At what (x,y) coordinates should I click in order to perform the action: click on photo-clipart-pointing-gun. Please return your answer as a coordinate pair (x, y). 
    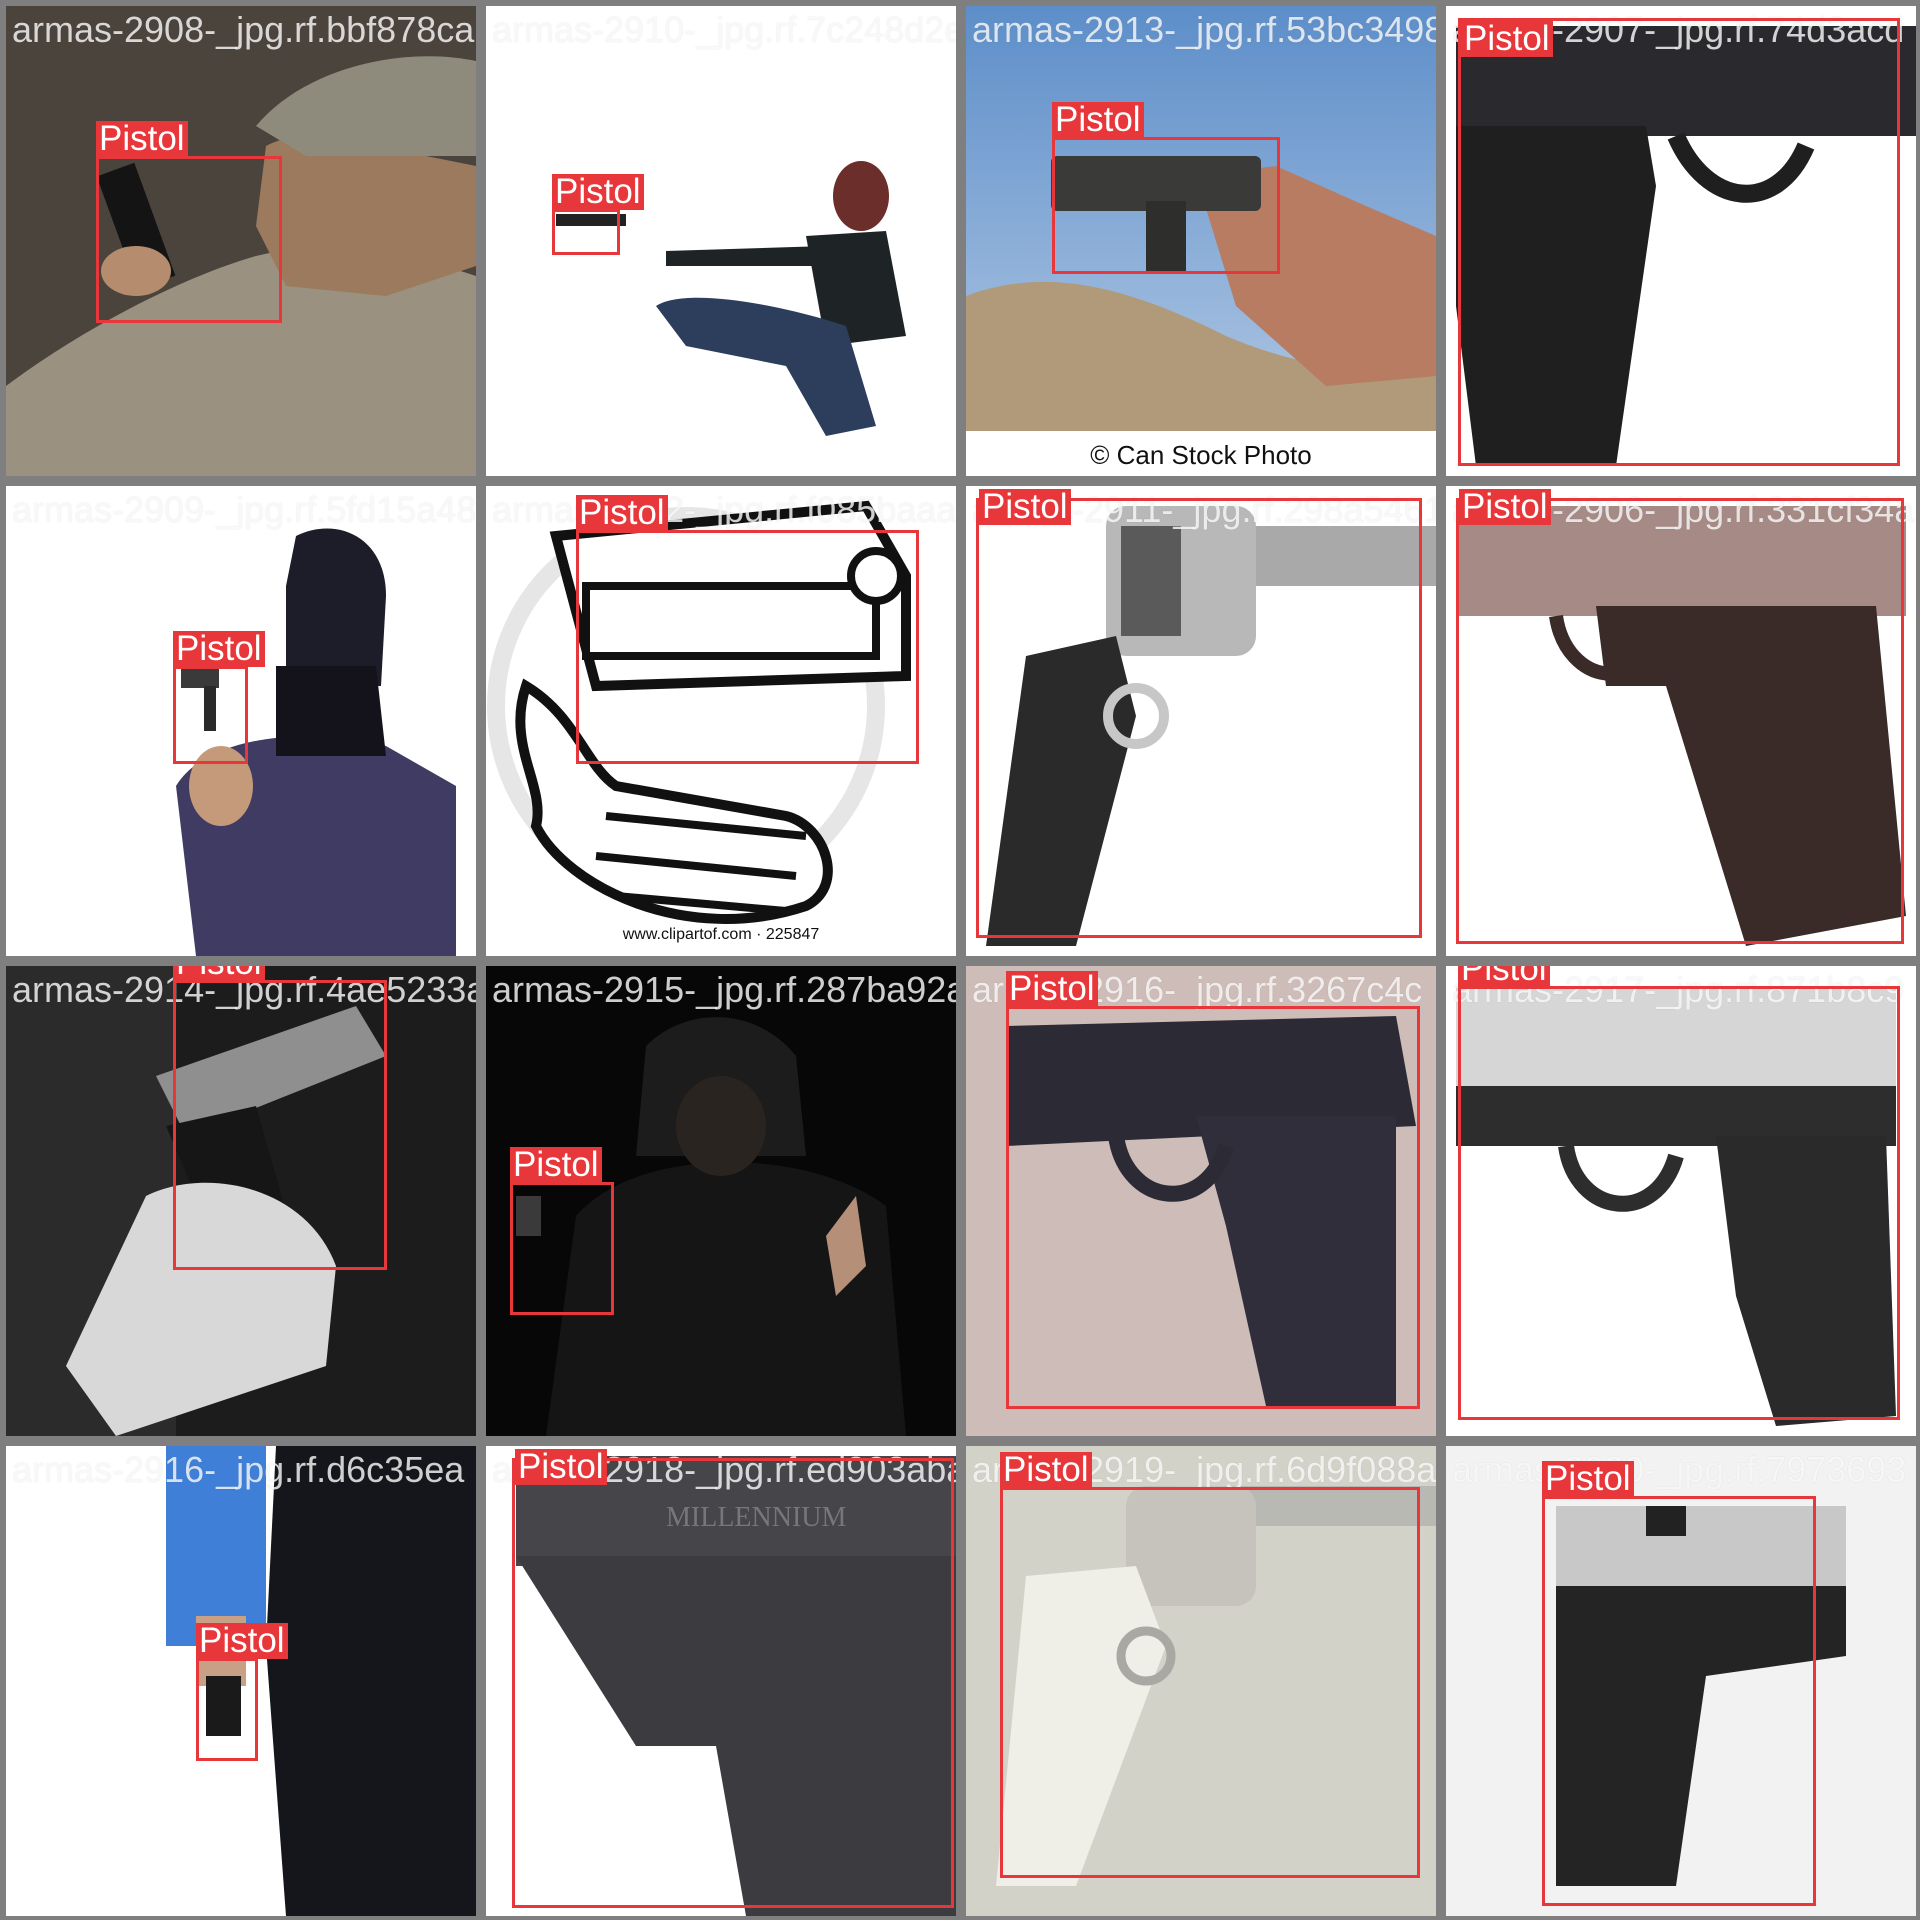
    Looking at the image, I should click on (721, 721).